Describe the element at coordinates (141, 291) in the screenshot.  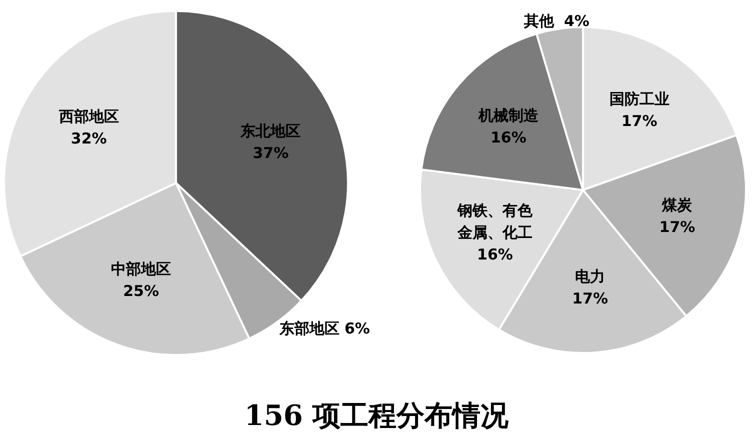
I see `data-label: 25%` at that location.